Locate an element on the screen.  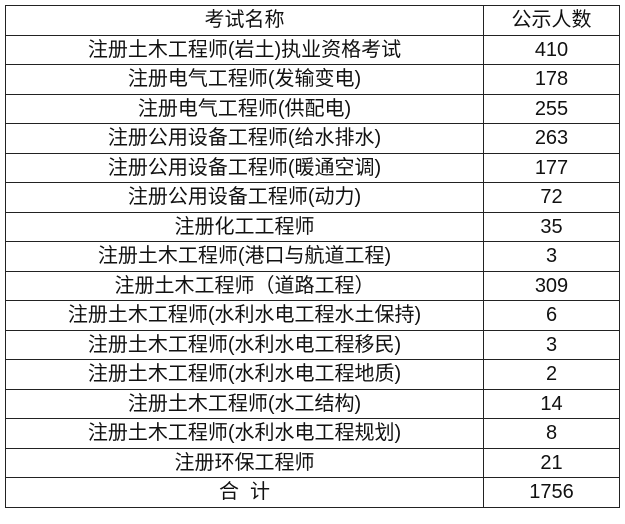
table-row: 注册电气工程师(发输变电) 178 is located at coordinates (312, 79).